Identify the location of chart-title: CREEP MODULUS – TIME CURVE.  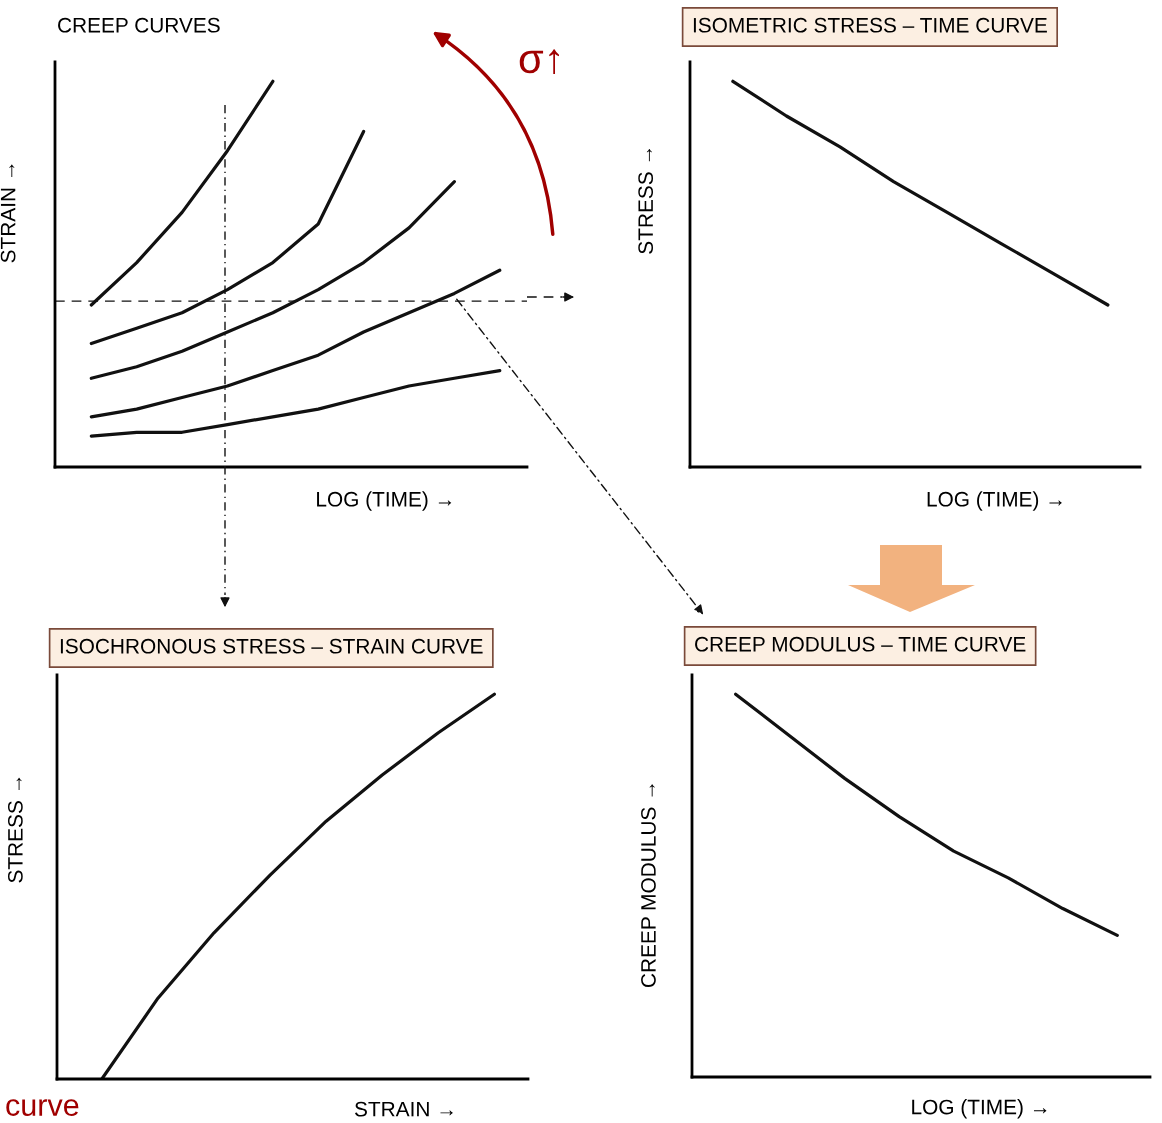
(860, 644).